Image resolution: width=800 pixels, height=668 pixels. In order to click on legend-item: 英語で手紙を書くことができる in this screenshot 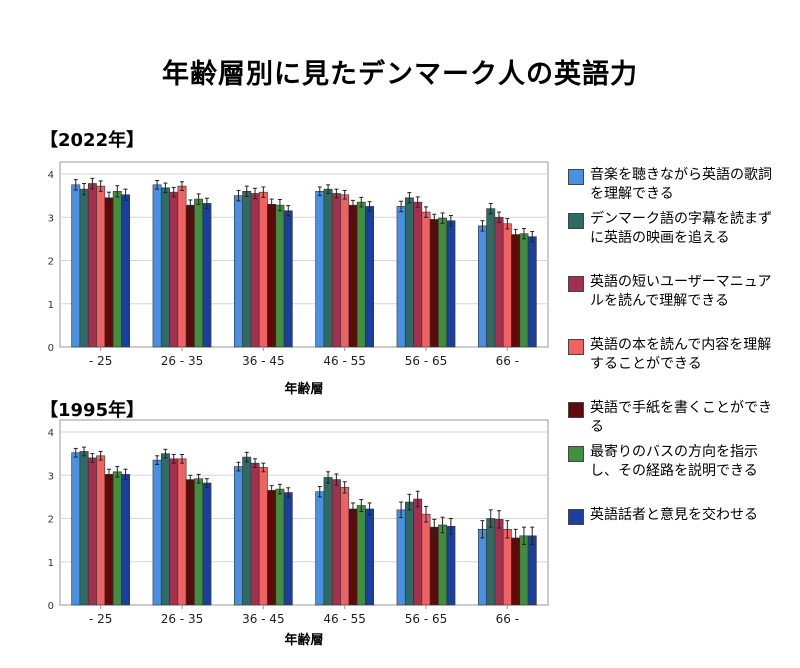, I will do `click(682, 418)`.